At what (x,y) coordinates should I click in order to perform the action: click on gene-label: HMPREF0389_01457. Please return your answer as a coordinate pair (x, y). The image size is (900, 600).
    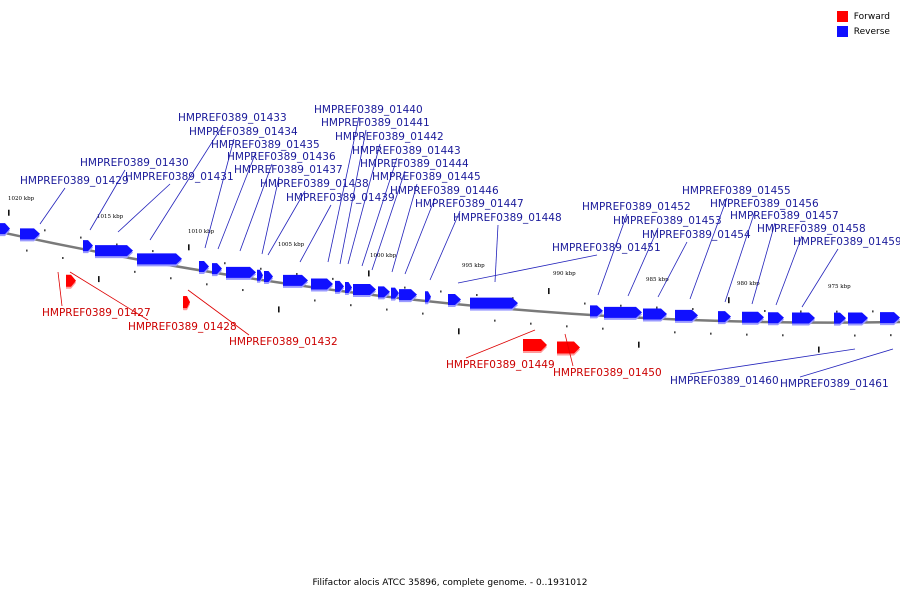
    Looking at the image, I should click on (784, 216).